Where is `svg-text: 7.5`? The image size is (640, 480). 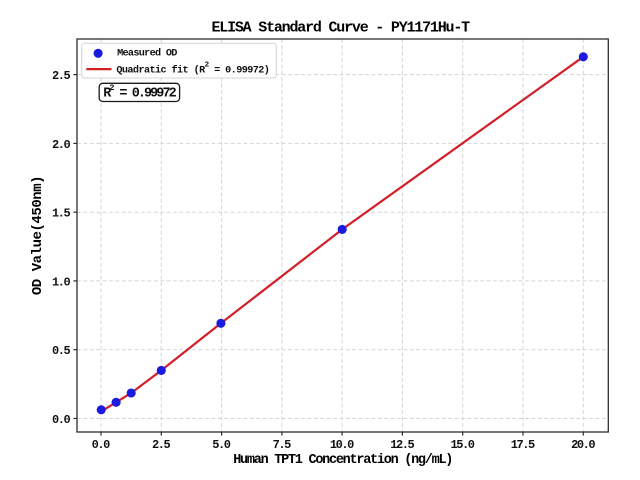 svg-text: 7.5 is located at coordinates (282, 445).